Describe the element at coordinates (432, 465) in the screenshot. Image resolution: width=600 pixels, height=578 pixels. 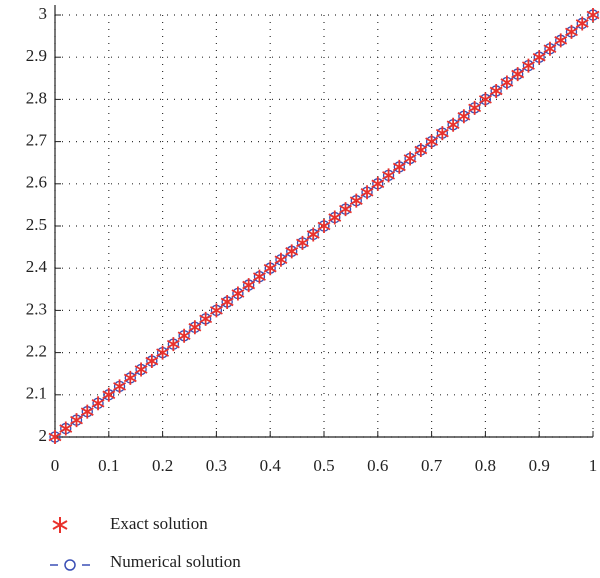
I see `x-tick-label: 0.7` at that location.